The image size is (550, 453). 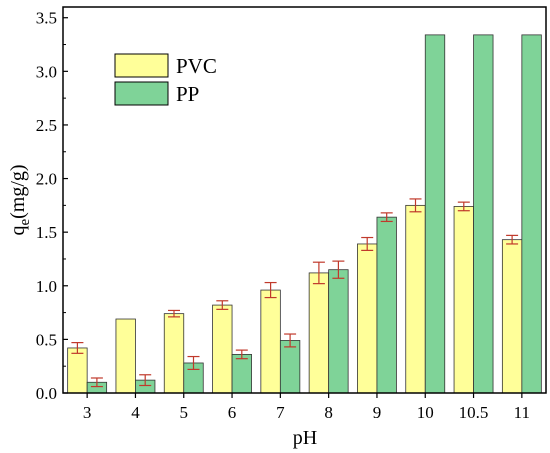 I want to click on y-axis-title: qe(mg/g), so click(x=20, y=199).